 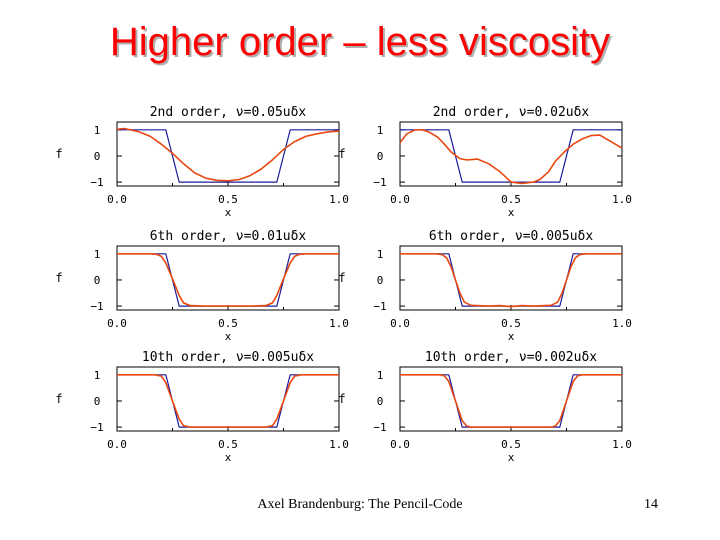 I want to click on slide-title: Higher order – less viscosity, so click(x=360, y=42).